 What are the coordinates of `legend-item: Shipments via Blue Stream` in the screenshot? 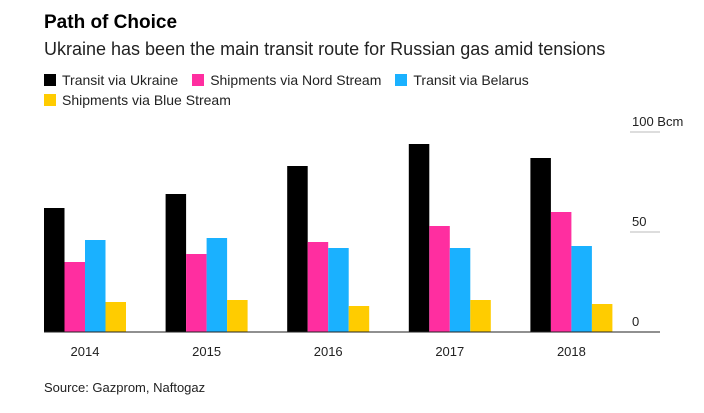 It's located at (137, 100).